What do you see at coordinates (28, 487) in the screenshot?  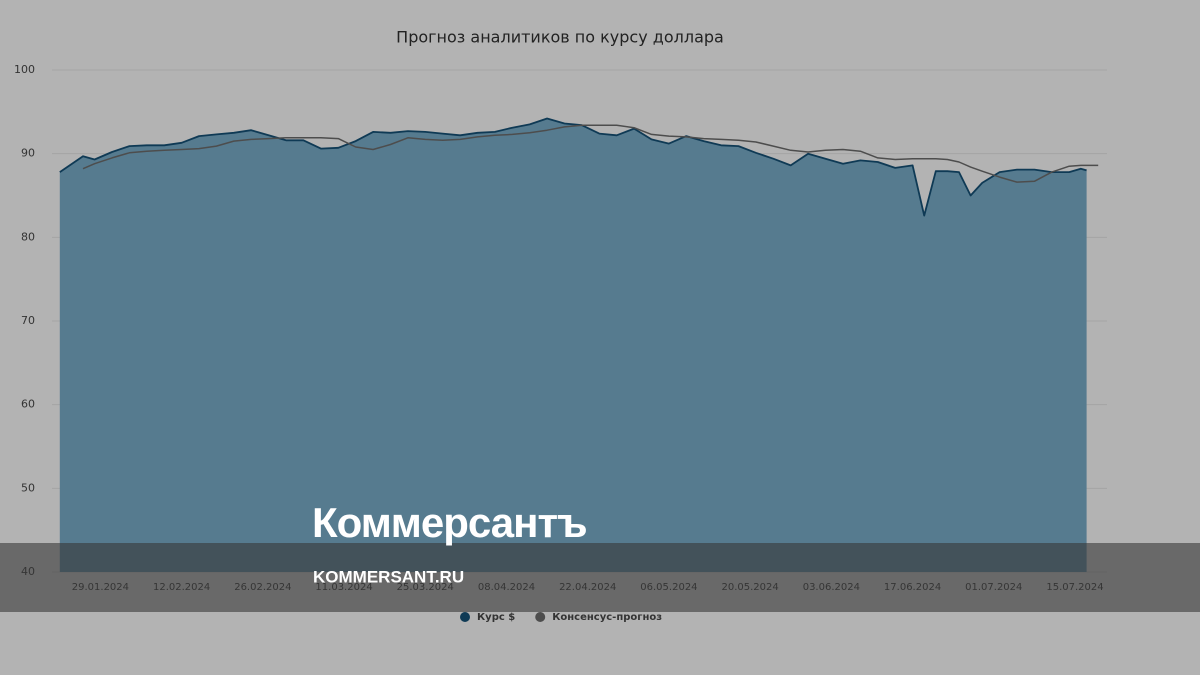 I see `y-tick-label: 50` at bounding box center [28, 487].